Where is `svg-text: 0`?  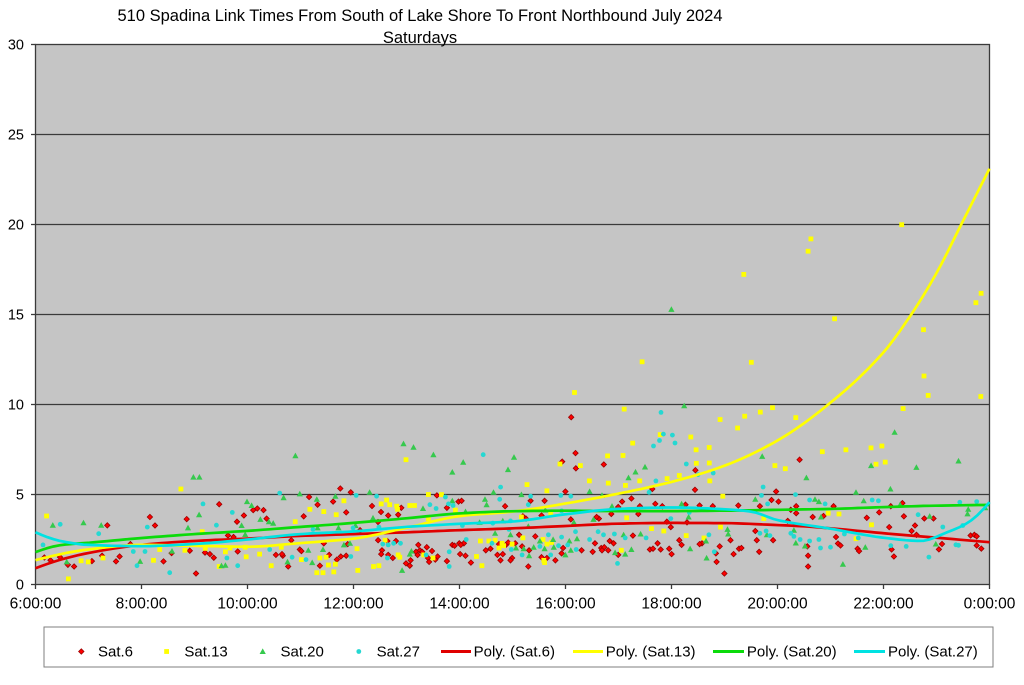
svg-text: 0 is located at coordinates (20, 586).